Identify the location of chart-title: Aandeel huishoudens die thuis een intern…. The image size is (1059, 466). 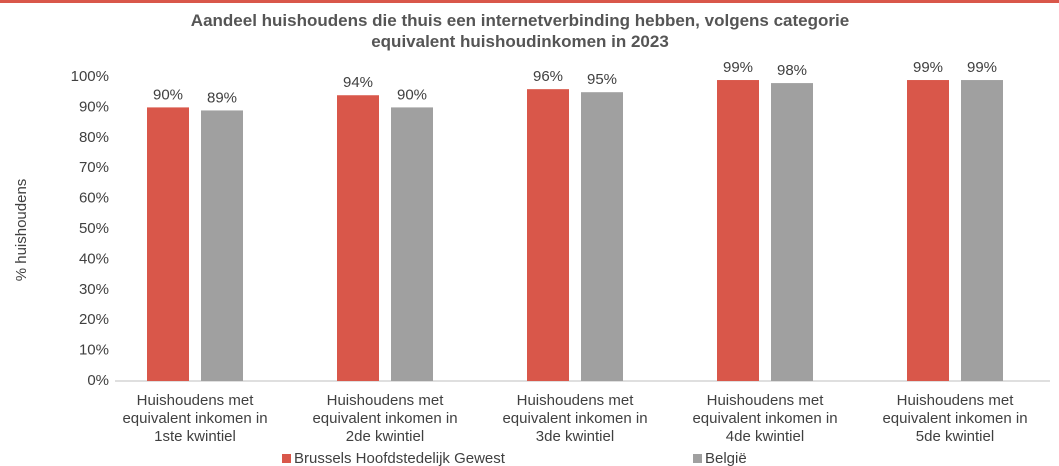
(520, 31).